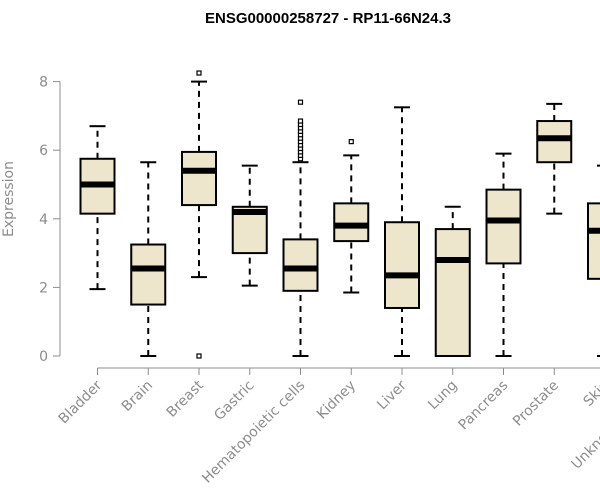 Image resolution: width=600 pixels, height=500 pixels. I want to click on box-hematopoietic-cells, so click(300, 228).